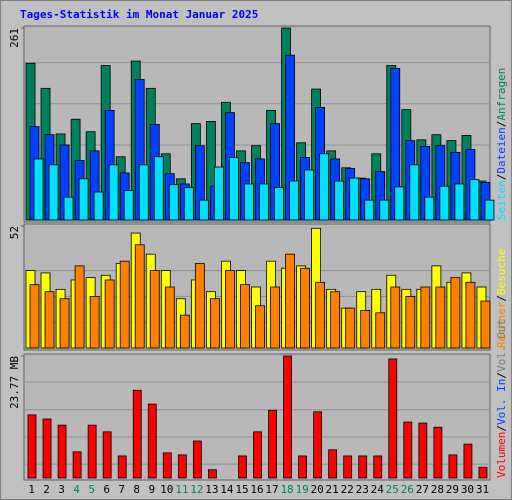  Describe the element at coordinates (61, 489) in the screenshot. I see `x-tick-label: 3` at that location.